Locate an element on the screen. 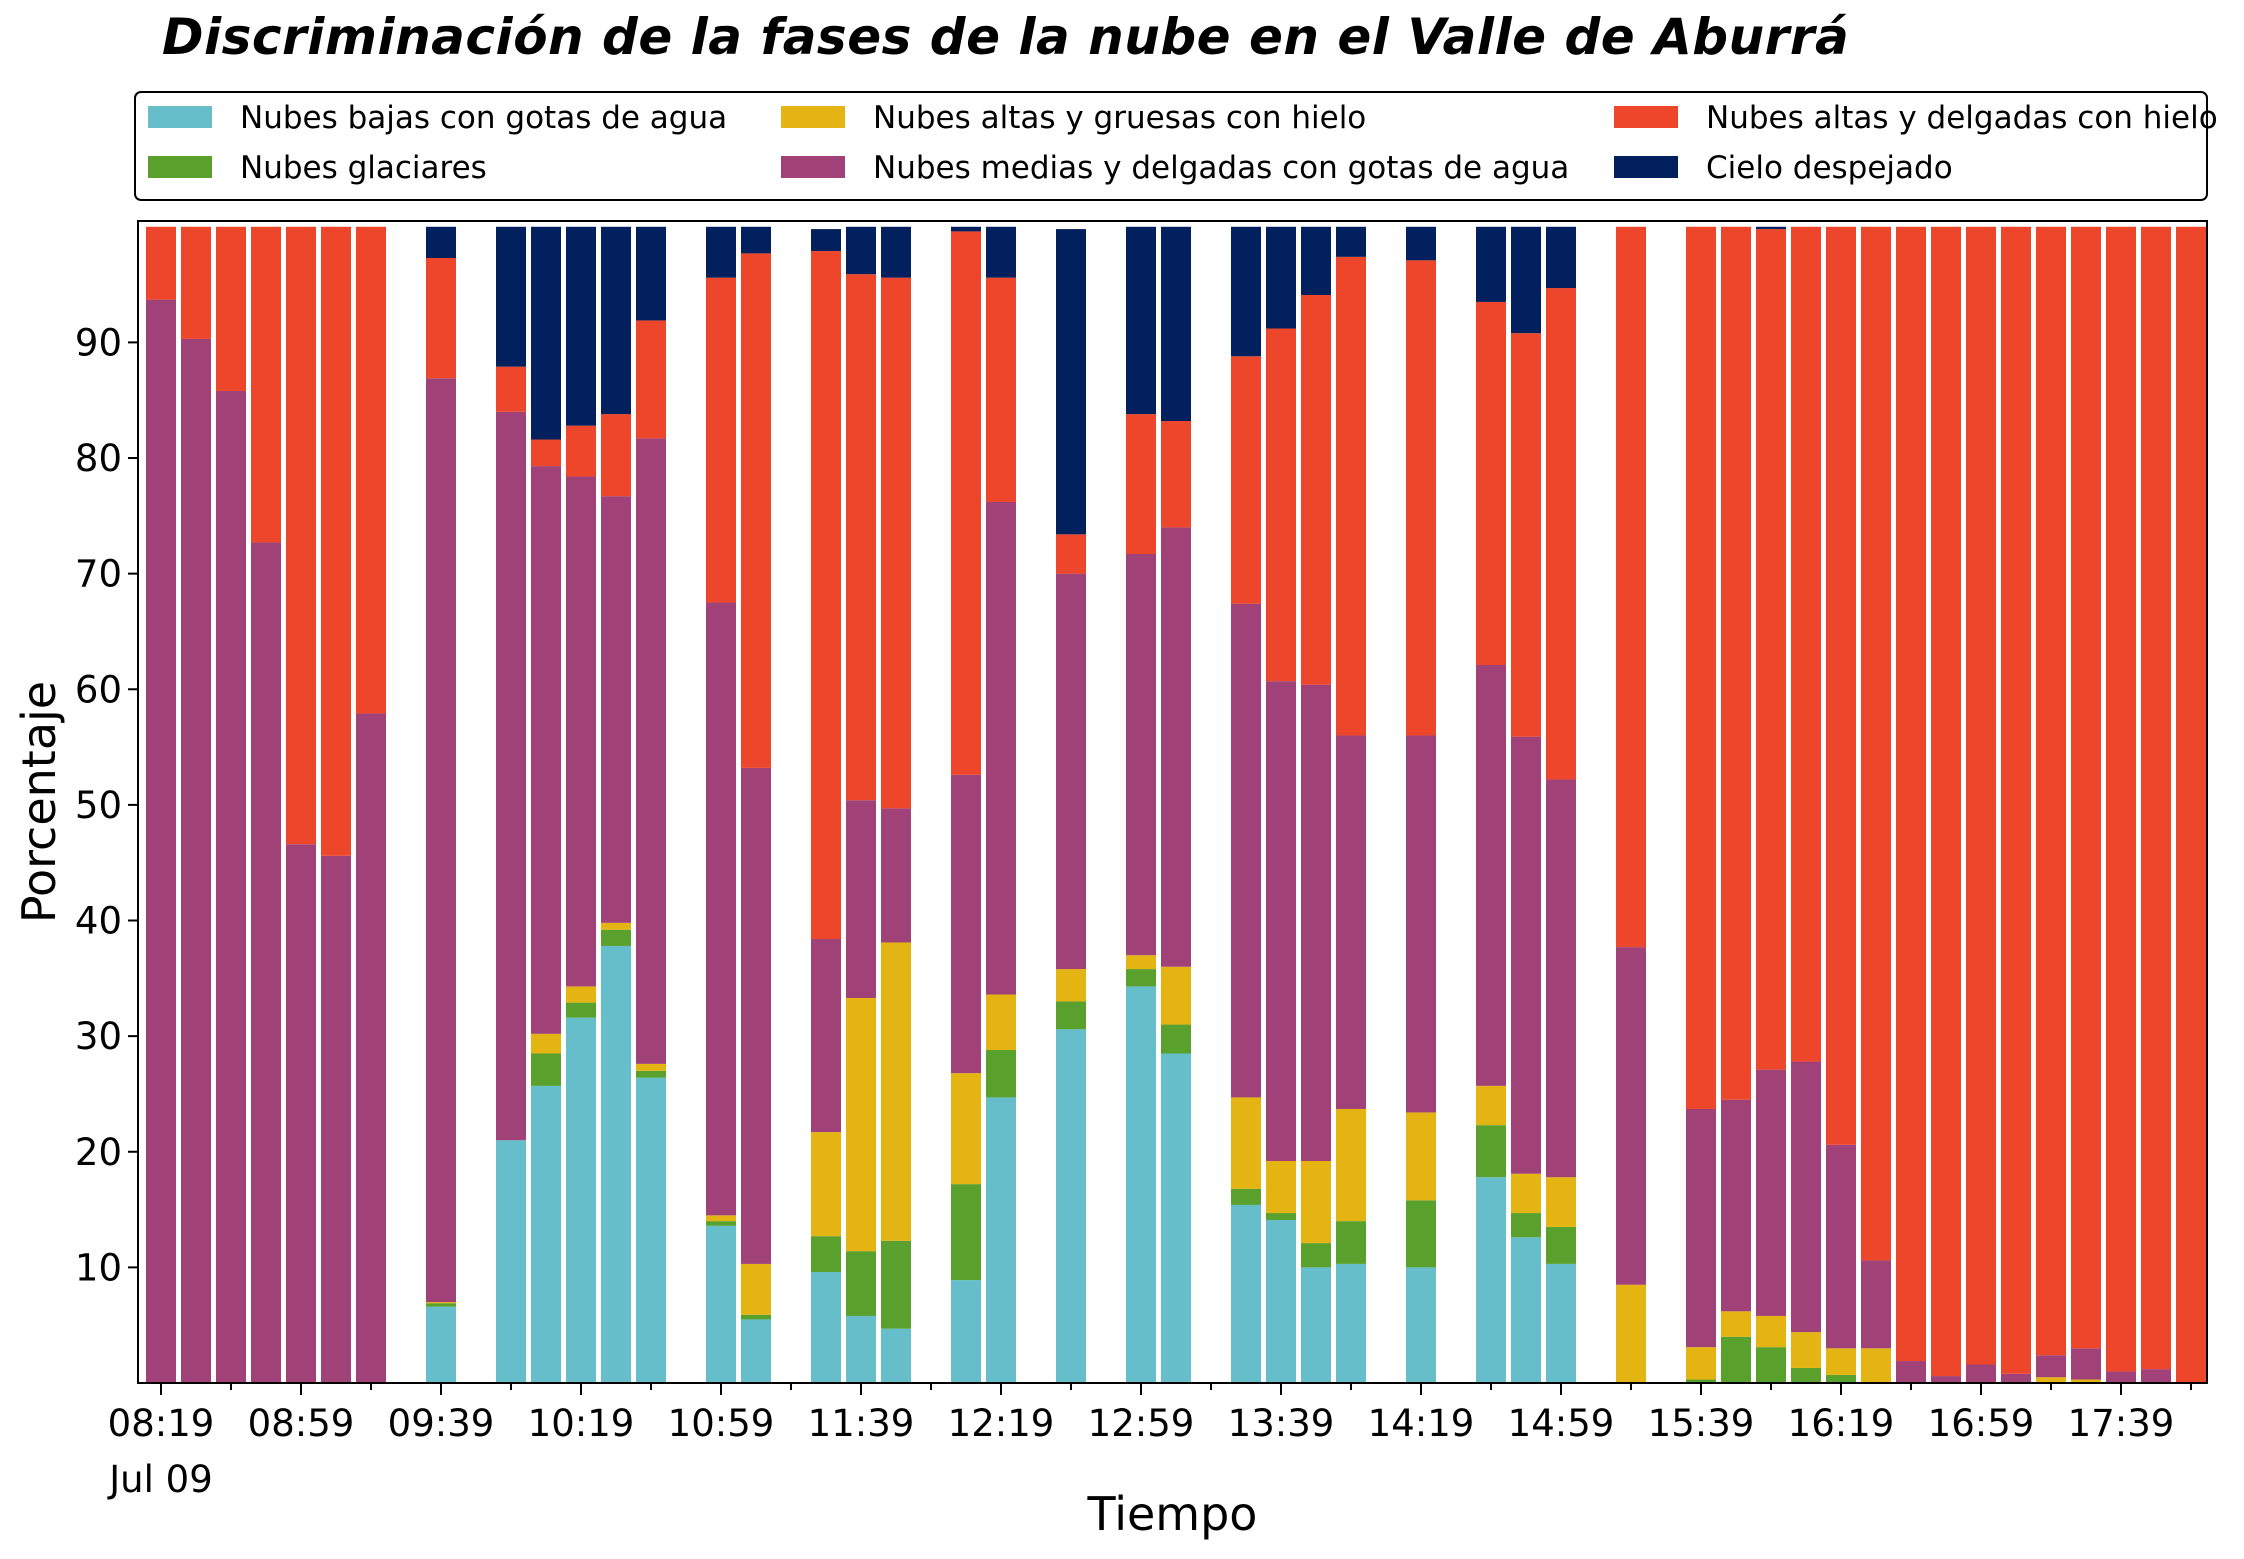  legend-label: Nubes glaciares is located at coordinates (363, 168).